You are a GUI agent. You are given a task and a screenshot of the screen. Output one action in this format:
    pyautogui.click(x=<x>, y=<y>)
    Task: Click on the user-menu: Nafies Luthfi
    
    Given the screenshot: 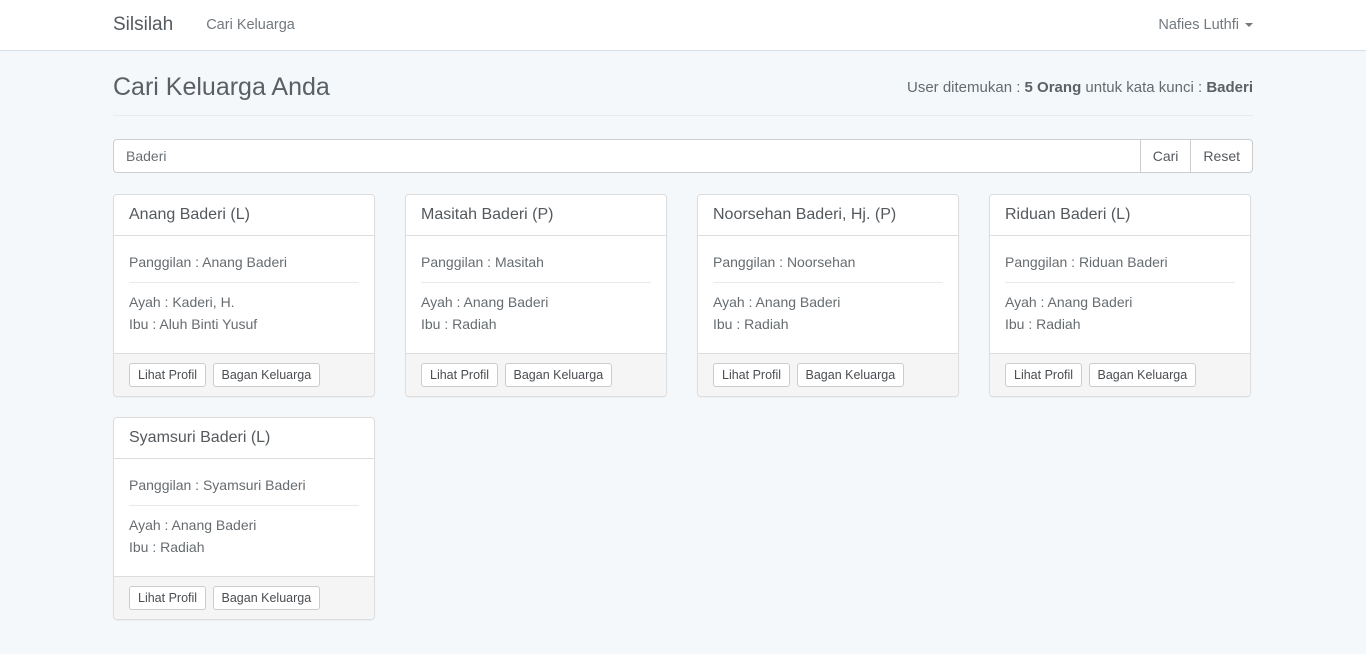 What is the action you would take?
    pyautogui.click(x=1205, y=25)
    